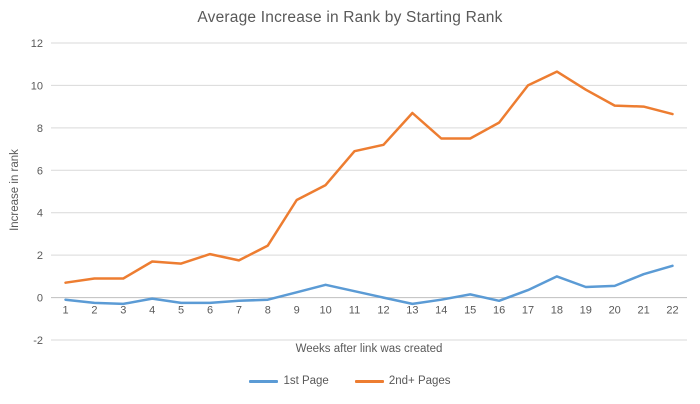 This screenshot has height=404, width=700. What do you see at coordinates (94, 311) in the screenshot?
I see `x-tick-label: 2` at bounding box center [94, 311].